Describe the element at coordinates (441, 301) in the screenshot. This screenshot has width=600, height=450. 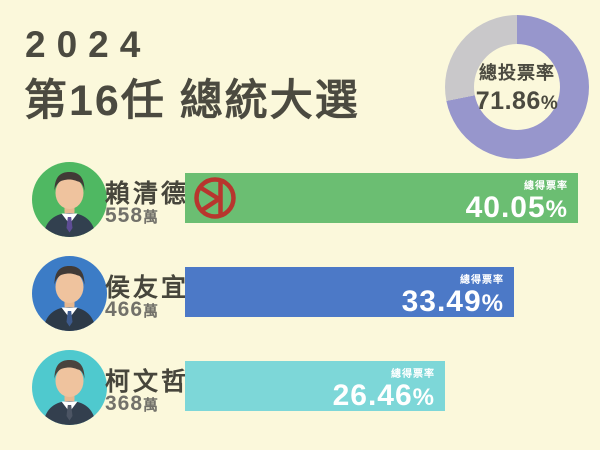
I see `share-number: 33.49` at that location.